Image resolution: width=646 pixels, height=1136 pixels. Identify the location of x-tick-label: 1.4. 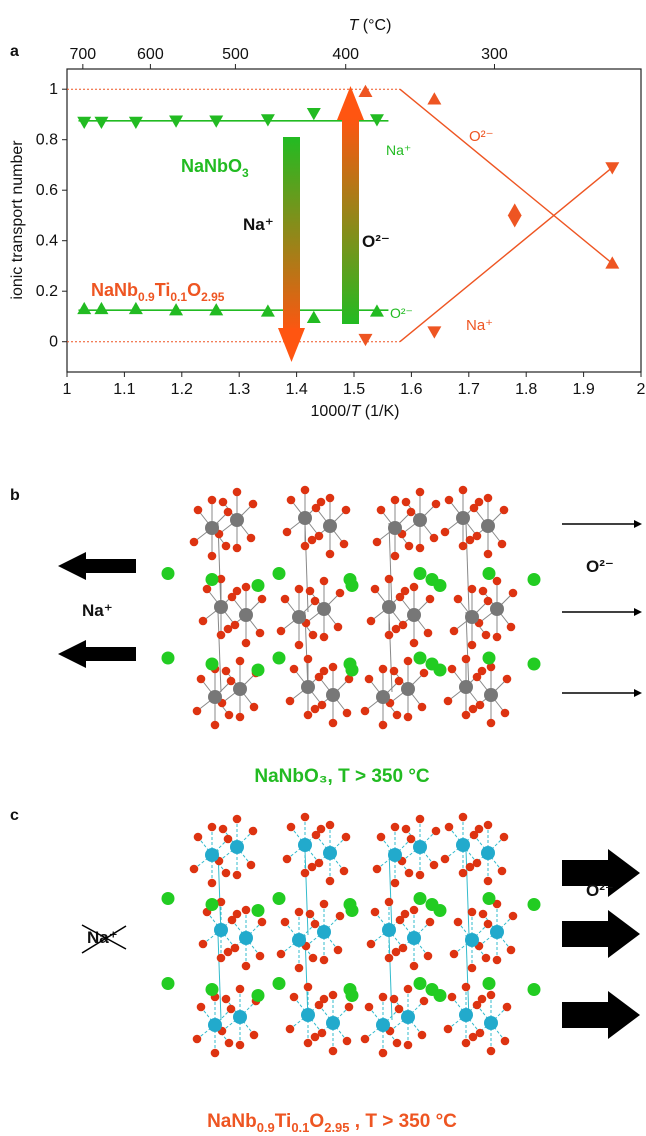
(296, 389).